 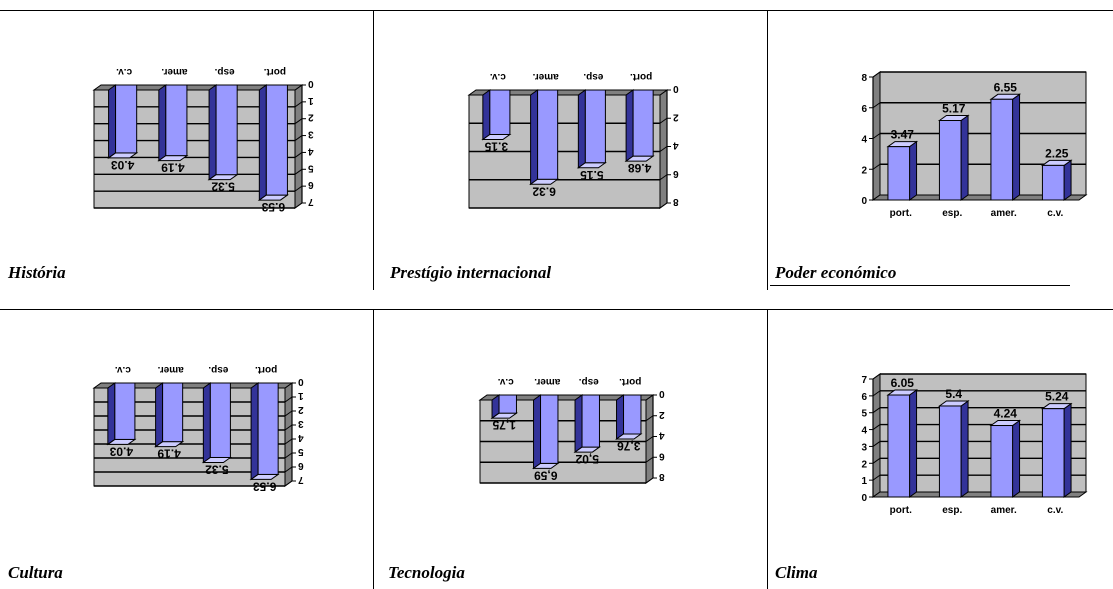 I want to click on y-tick-label: 7, so click(x=301, y=479).